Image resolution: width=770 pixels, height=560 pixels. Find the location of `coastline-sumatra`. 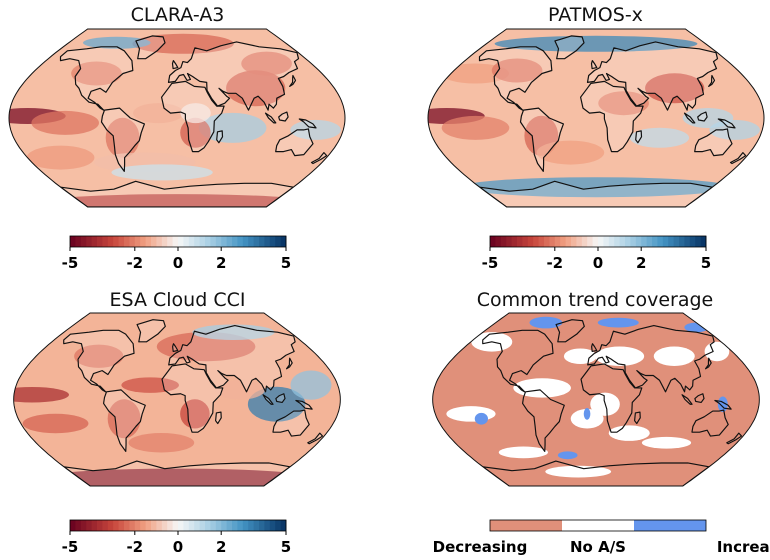

coastline-sumatra is located at coordinates (268, 399).